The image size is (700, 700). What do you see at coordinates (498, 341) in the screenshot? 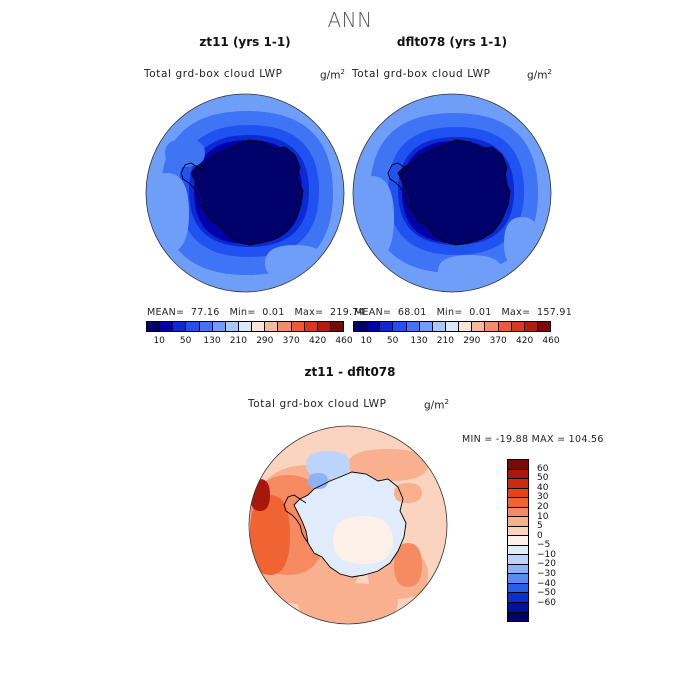
I see `colorbar-tick-label: 370` at bounding box center [498, 341].